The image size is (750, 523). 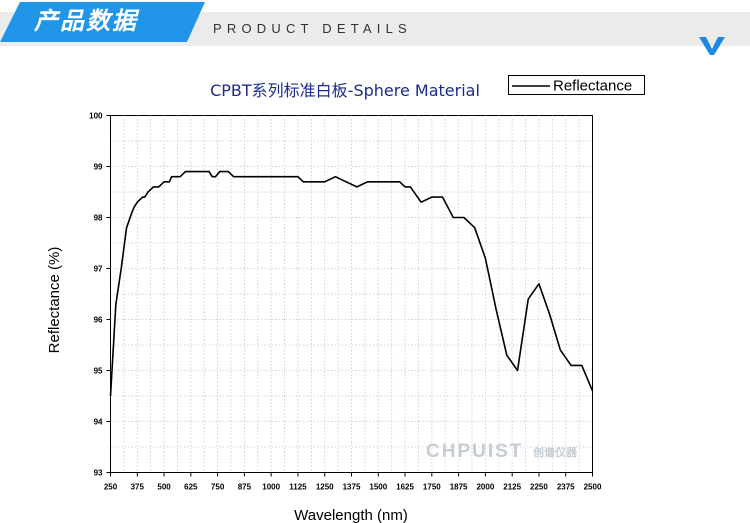 I want to click on banner-tab, so click(x=102, y=22).